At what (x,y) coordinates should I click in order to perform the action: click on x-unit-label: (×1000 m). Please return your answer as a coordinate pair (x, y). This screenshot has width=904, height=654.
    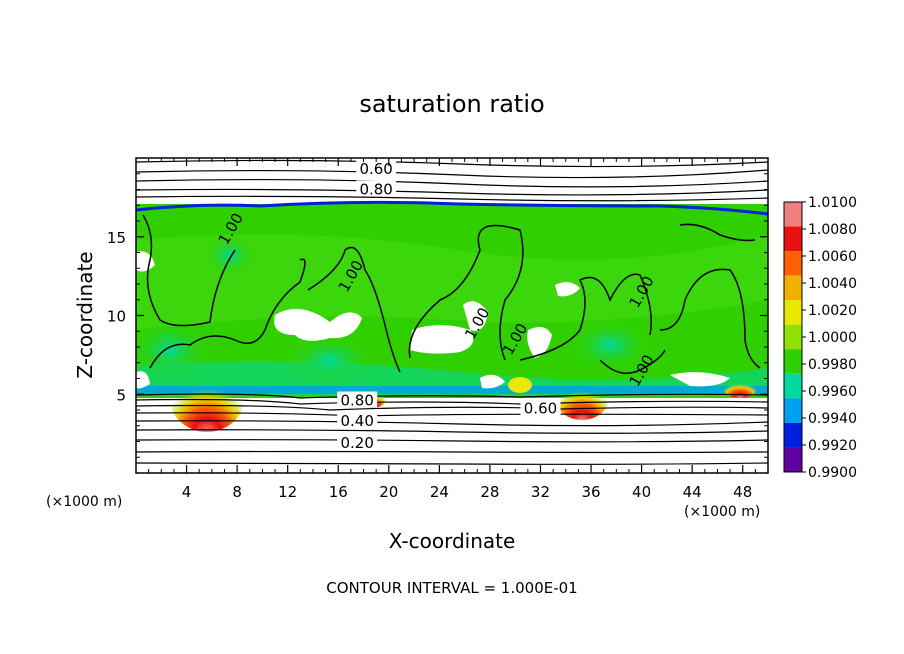
    Looking at the image, I should click on (722, 512).